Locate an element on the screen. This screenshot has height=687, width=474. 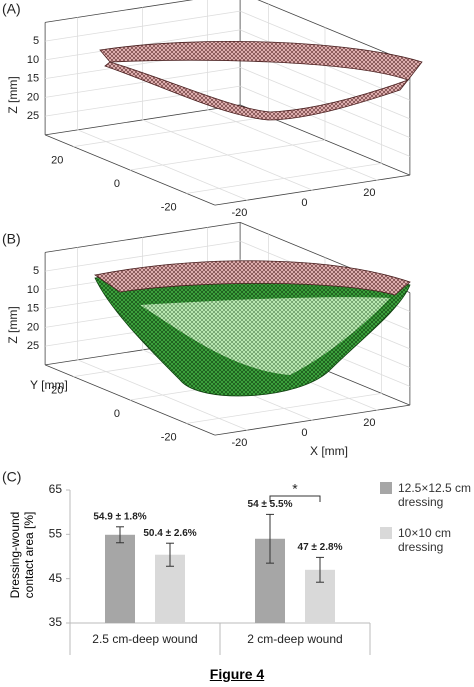
mesh-b is located at coordinates (252, 328).